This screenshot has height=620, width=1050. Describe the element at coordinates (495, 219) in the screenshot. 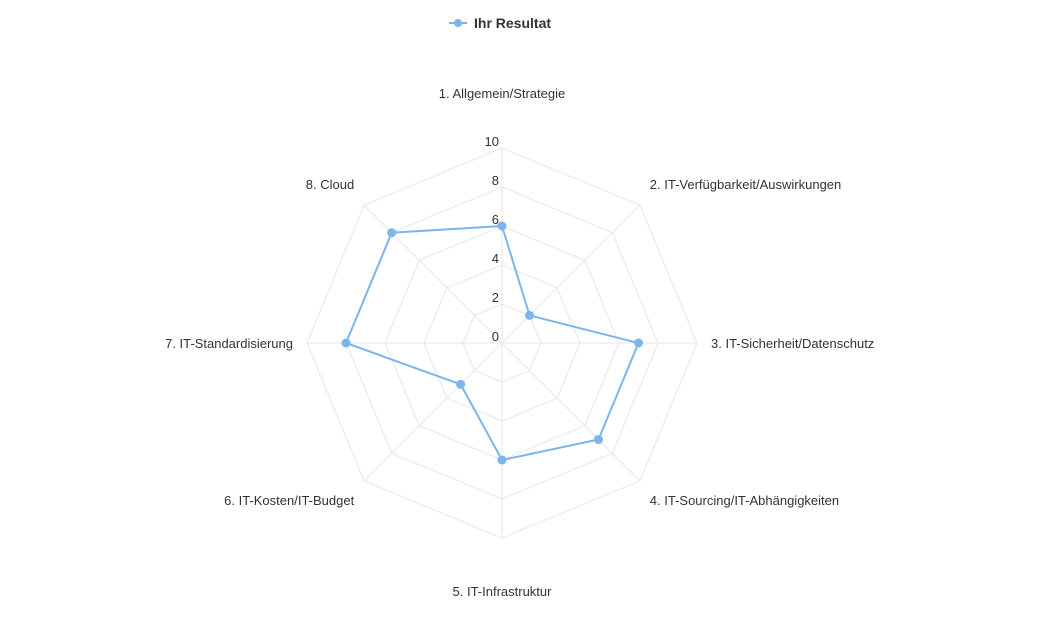

I see `radial-tick-label: 6` at that location.